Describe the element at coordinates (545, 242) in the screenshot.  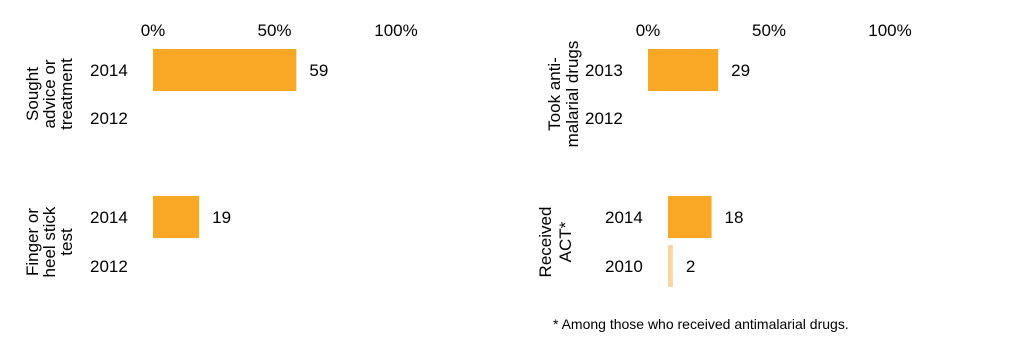
I see `group-label-line: Received` at that location.